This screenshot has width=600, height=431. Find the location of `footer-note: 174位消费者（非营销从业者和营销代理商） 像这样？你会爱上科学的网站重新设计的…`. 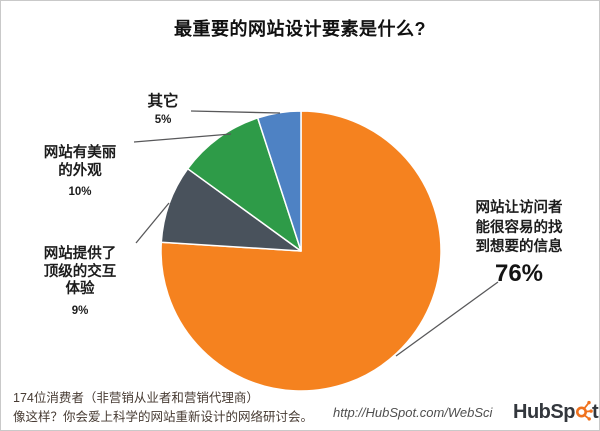

footer-note: 174位消费者（非营销从业者和营销代理商） 像这样？你会爱上科学的网站重新设计的… is located at coordinates (163, 407).